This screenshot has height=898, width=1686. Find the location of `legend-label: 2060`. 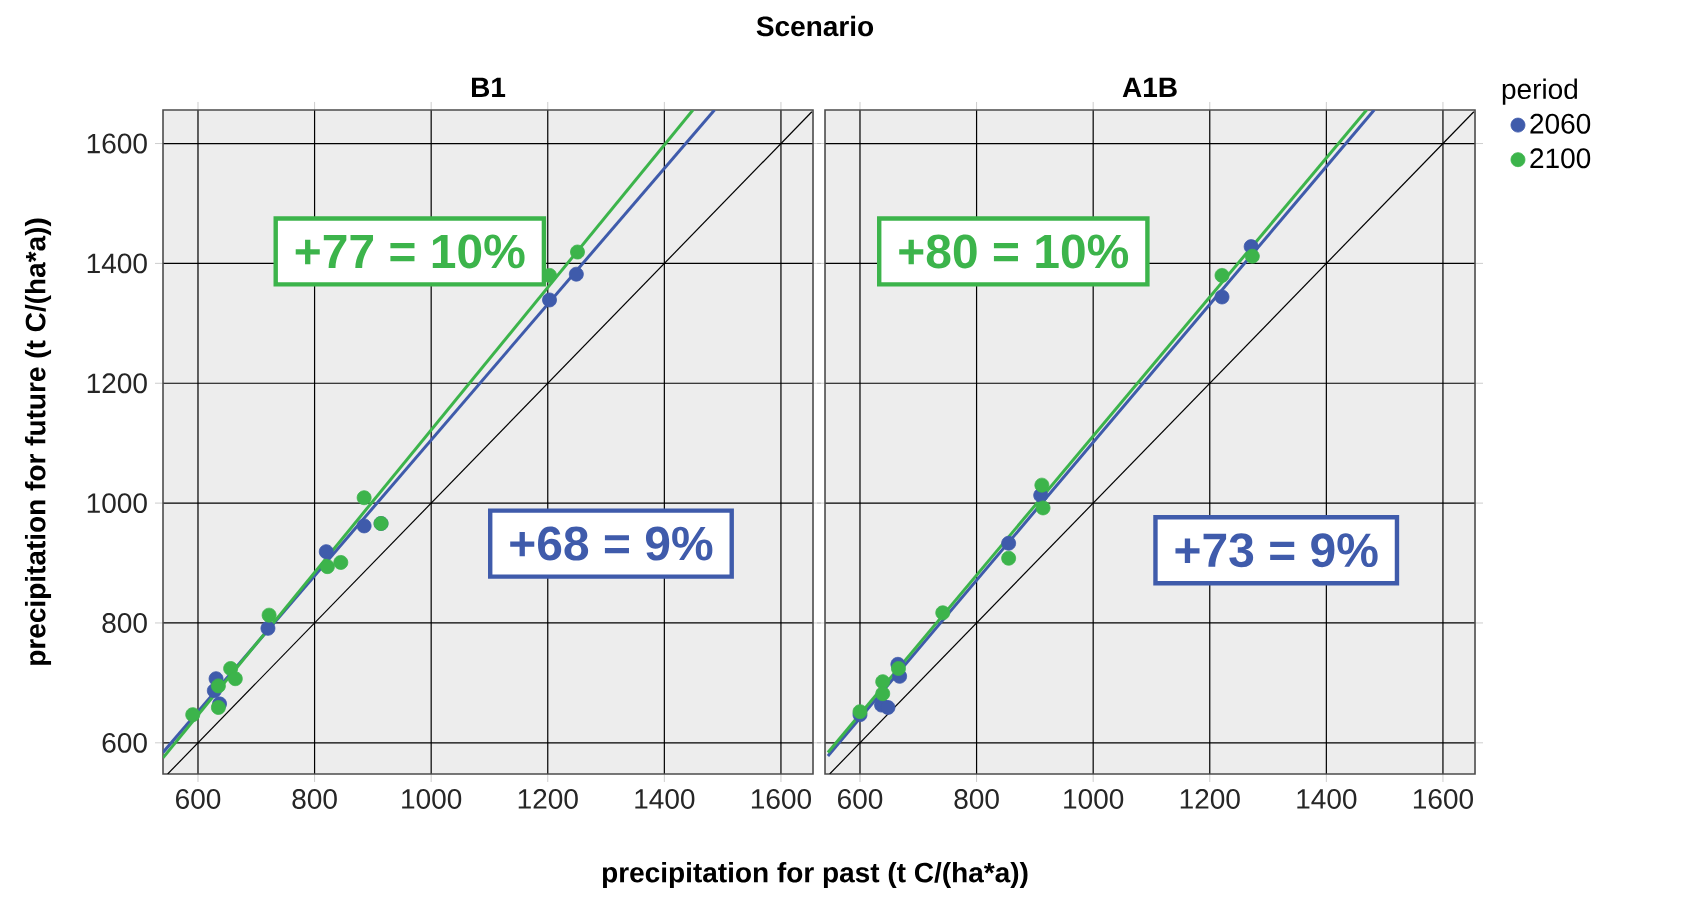

legend-label: 2060 is located at coordinates (1560, 123).